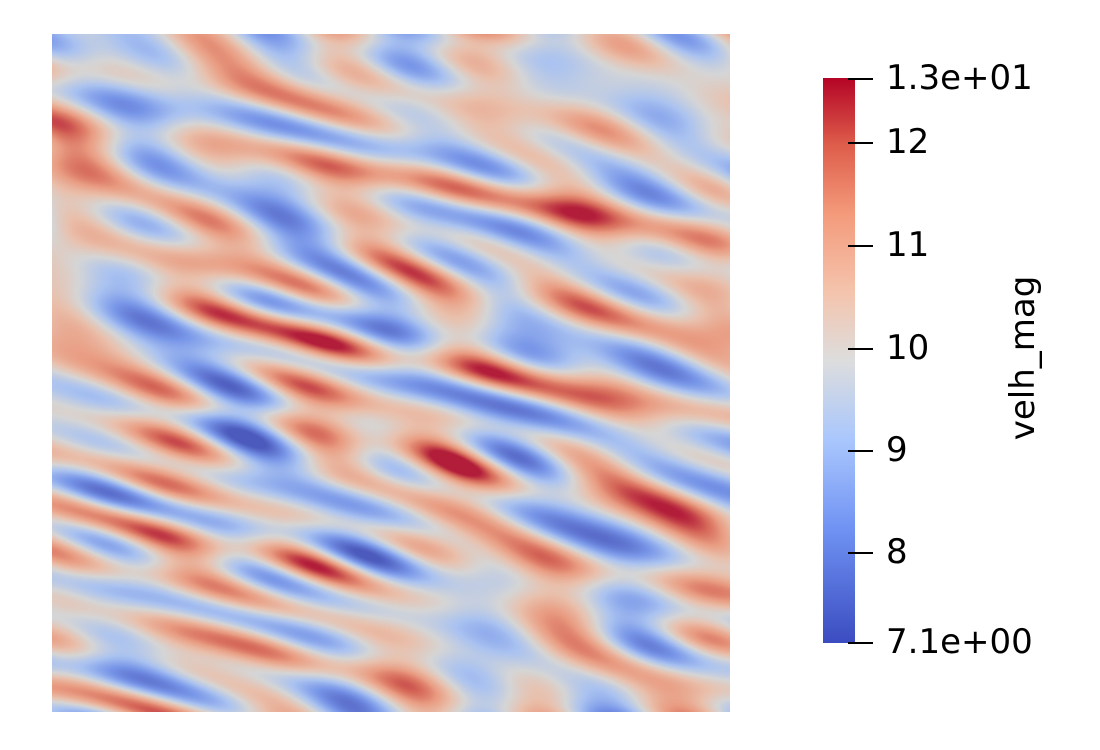 This screenshot has height=750, width=1100. I want to click on colorbar-tick-label: 11, so click(908, 245).